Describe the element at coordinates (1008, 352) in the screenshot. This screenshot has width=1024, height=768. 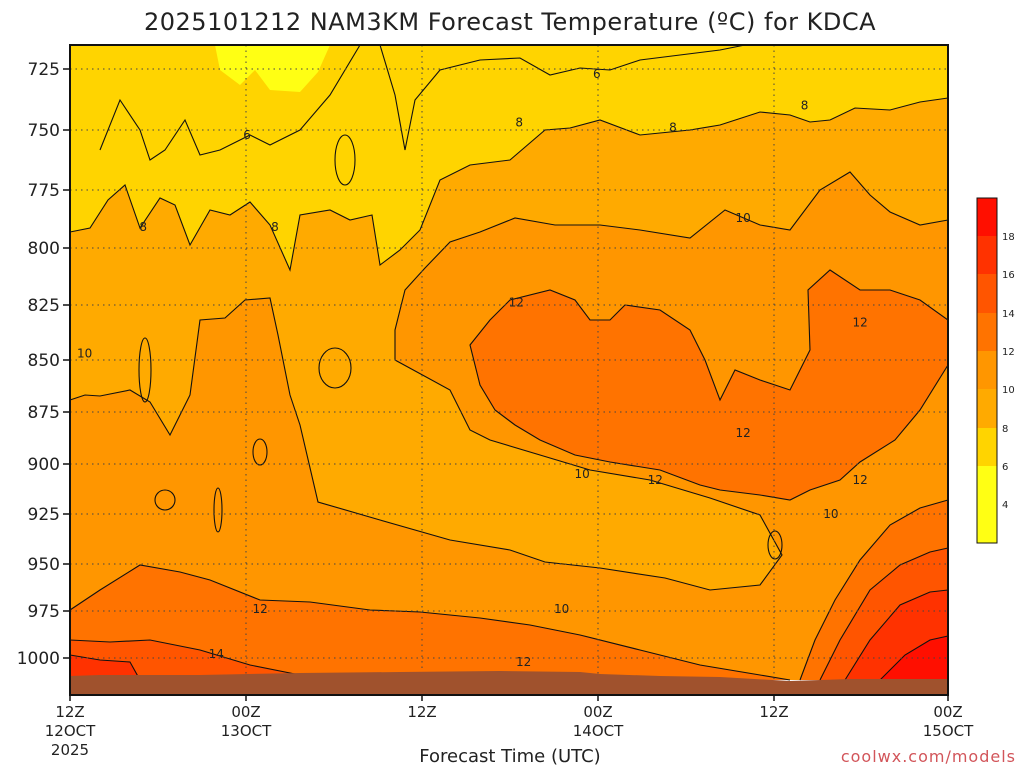
I see `colorbar-label: 12` at that location.